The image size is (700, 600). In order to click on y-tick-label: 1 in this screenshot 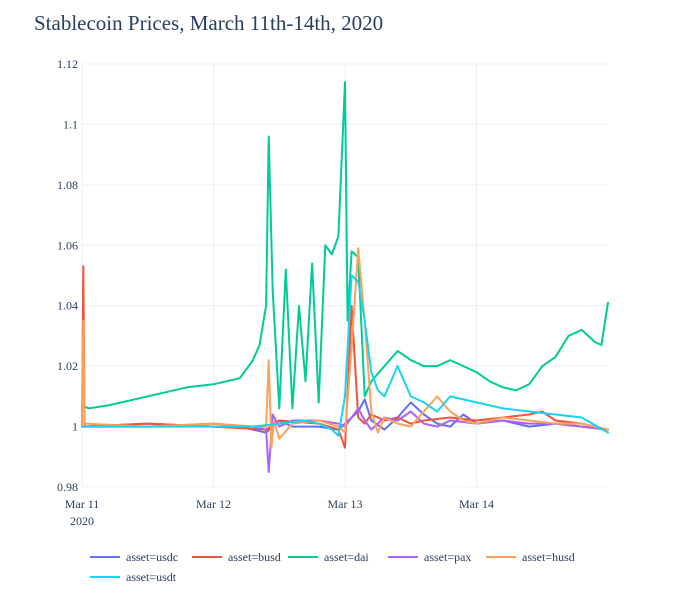, I will do `click(75, 427)`.